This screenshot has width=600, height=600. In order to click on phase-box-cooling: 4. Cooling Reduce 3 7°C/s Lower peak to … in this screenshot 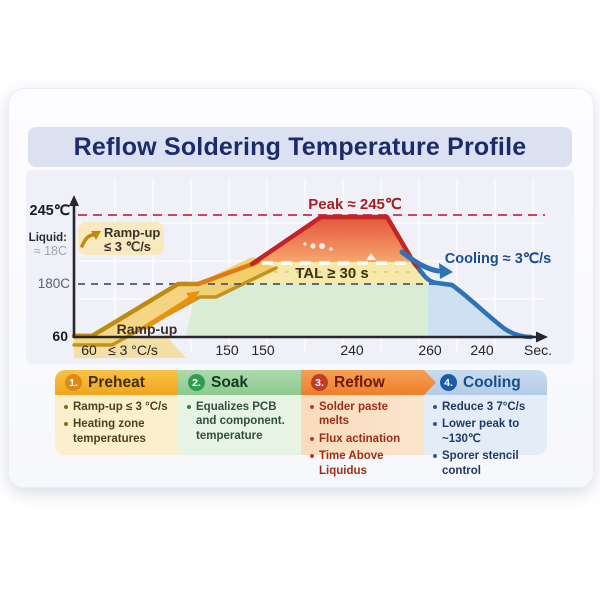, I will do `click(485, 423)`.